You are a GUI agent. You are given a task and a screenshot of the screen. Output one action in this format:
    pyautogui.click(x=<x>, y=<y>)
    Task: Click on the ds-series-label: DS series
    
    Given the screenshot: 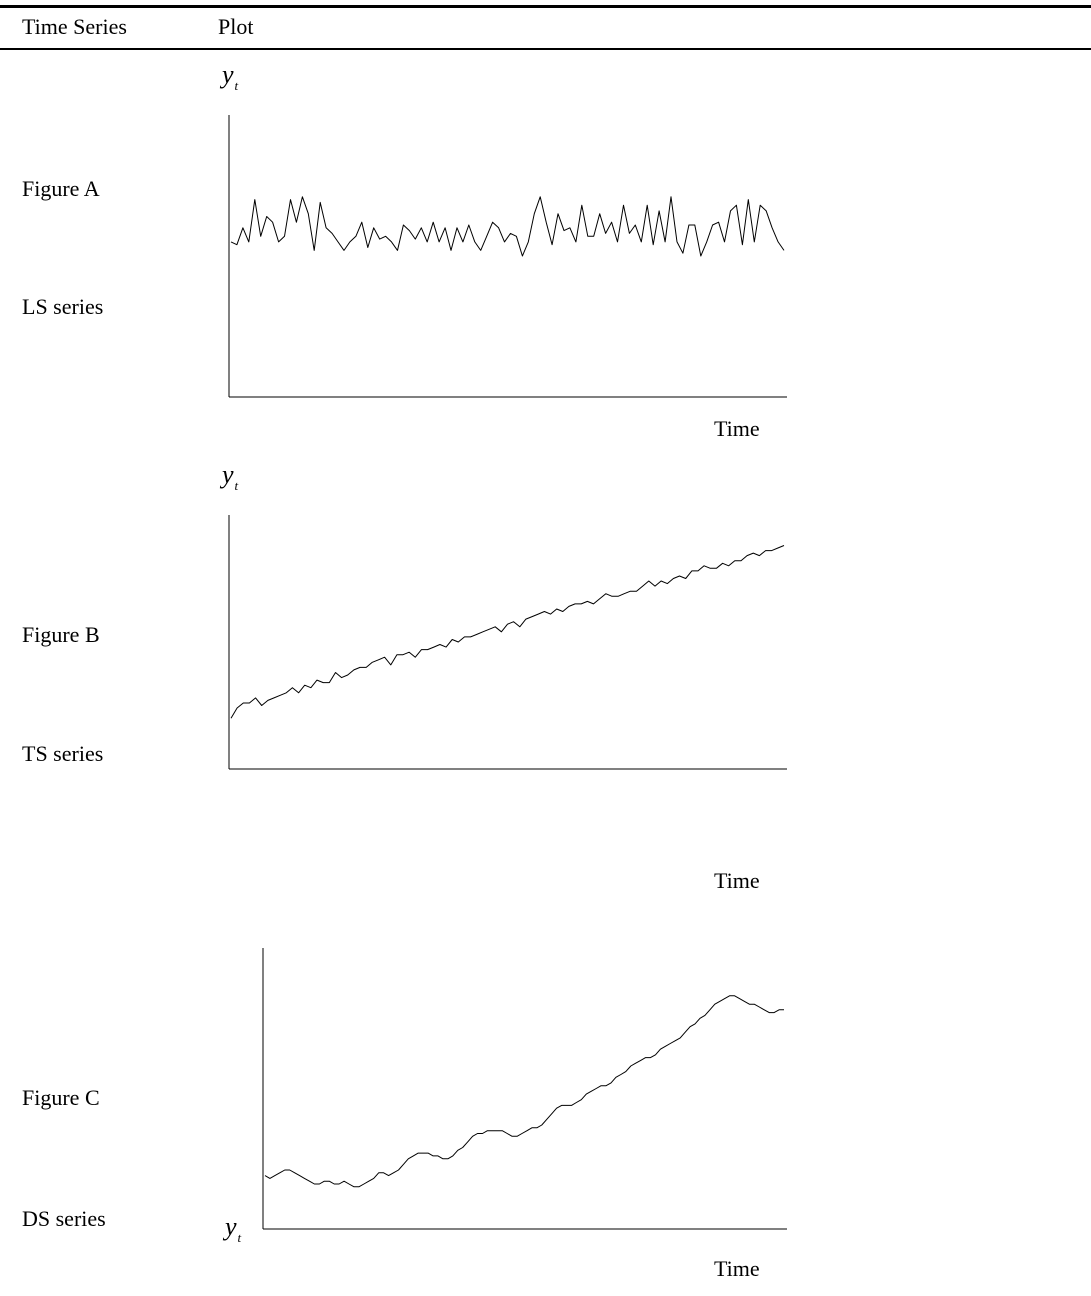 What is the action you would take?
    pyautogui.click(x=64, y=1218)
    